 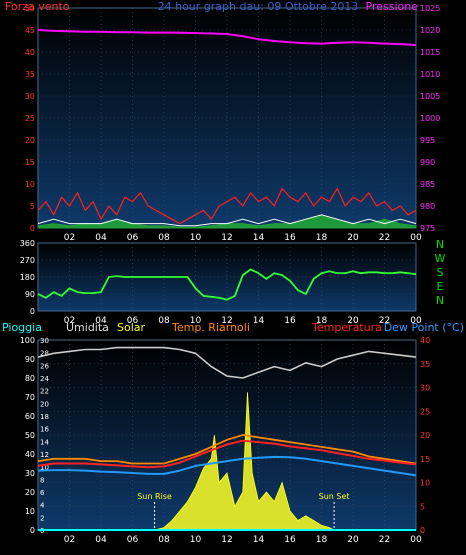 What do you see at coordinates (30, 52) in the screenshot?
I see `wind-axis-tick: 40` at bounding box center [30, 52].